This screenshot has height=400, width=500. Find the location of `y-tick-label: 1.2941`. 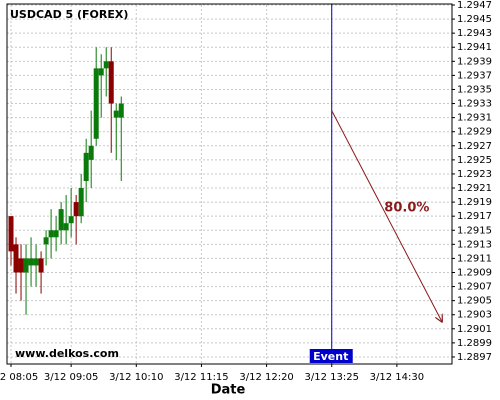

y-tick-label: 1.2941 is located at coordinates (474, 47).